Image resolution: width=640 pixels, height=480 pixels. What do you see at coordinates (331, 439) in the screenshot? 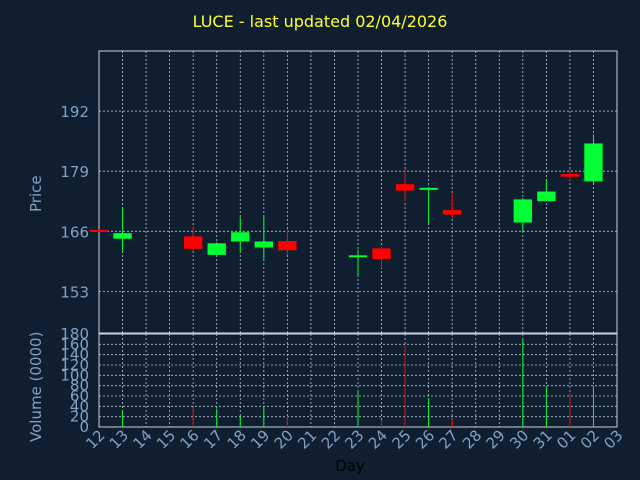
I see `x-tick-label: 22` at bounding box center [331, 439].